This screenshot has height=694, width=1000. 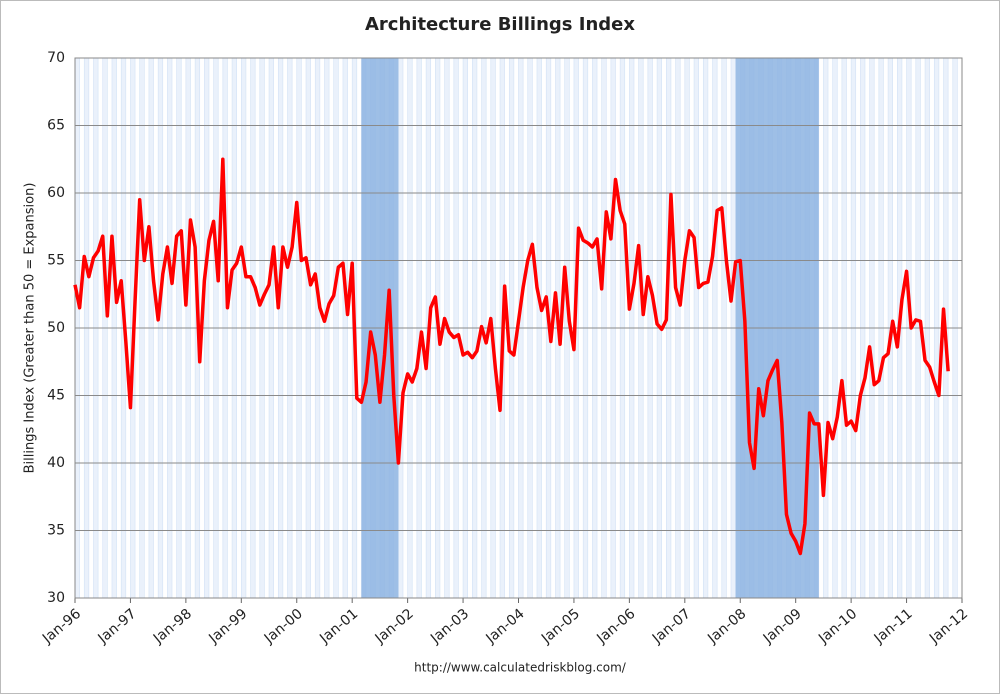 I want to click on y-tick-label: 65, so click(x=56, y=126).